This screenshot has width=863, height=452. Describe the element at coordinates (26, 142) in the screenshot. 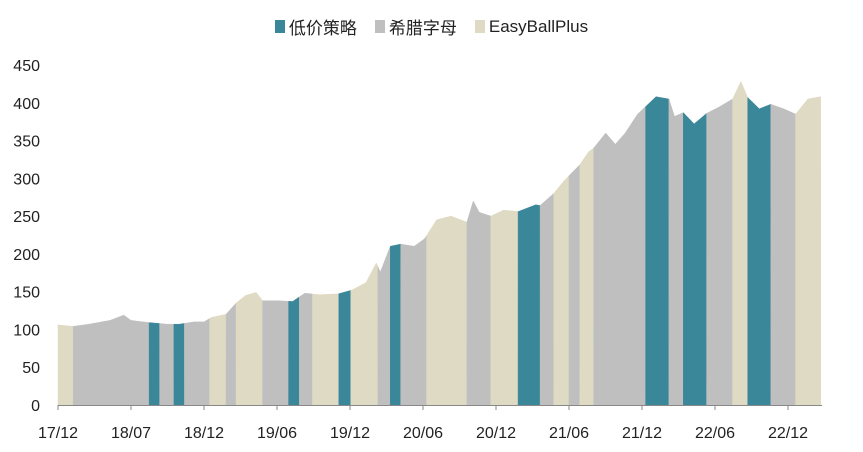

I see `y-tick-label: 350` at that location.